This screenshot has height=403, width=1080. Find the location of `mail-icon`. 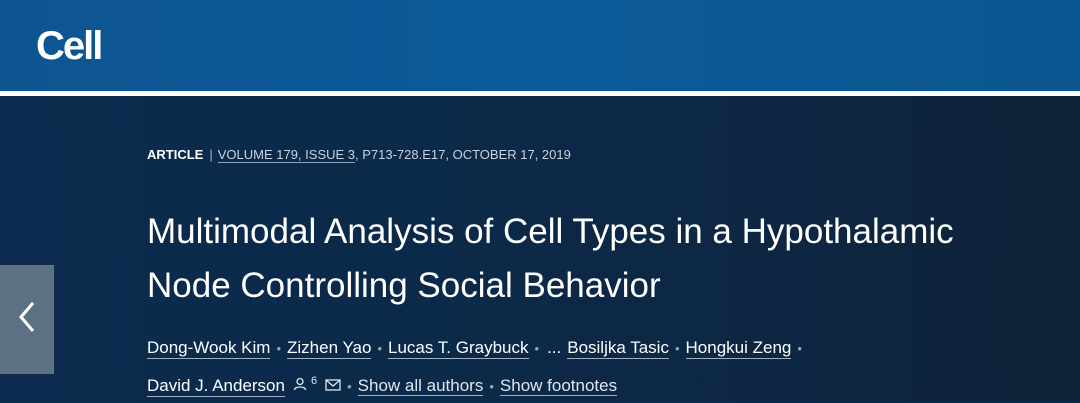

mail-icon is located at coordinates (333, 386).